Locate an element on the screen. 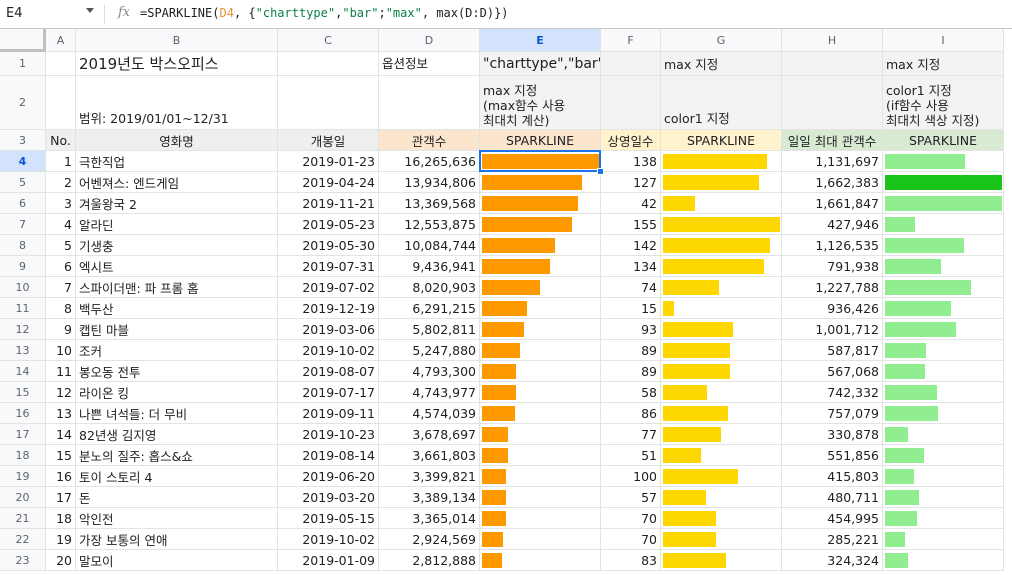 This screenshot has height=575, width=1012. cell-title: 스파이더맨: 파 프롬 홈 is located at coordinates (177, 287).